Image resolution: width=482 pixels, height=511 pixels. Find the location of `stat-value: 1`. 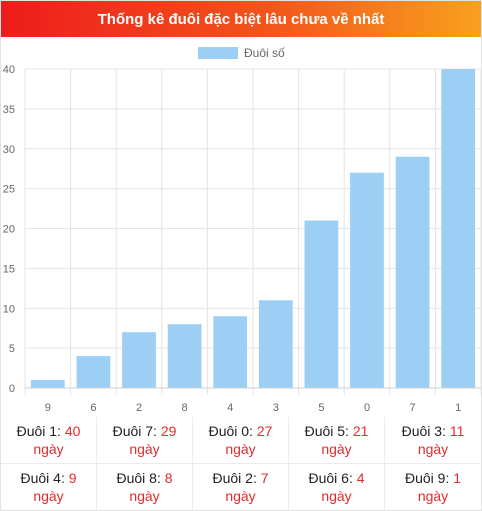

stat-value: 1 is located at coordinates (457, 477).